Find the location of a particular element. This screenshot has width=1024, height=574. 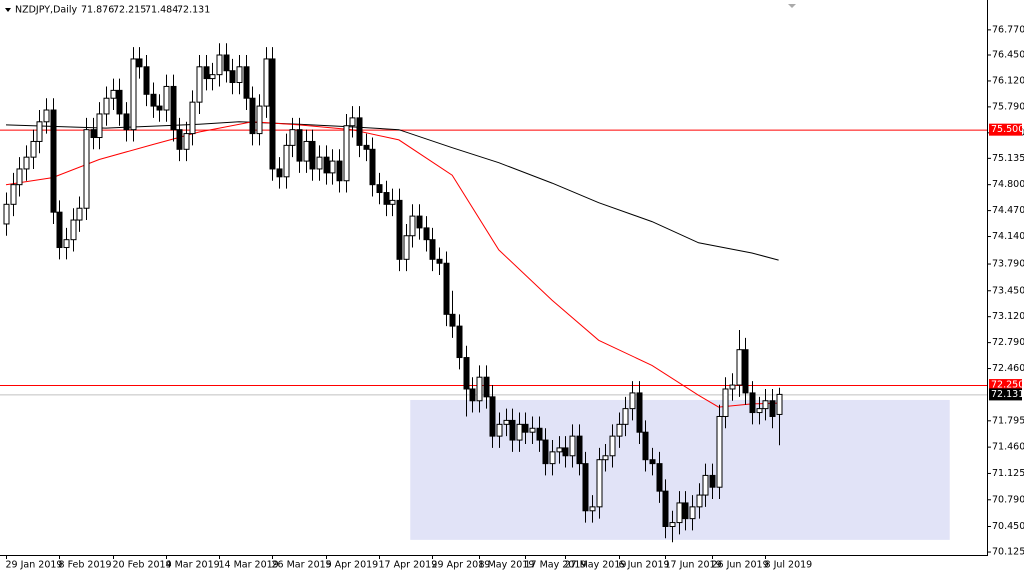

symbol-menu-icon is located at coordinates (8, 10).